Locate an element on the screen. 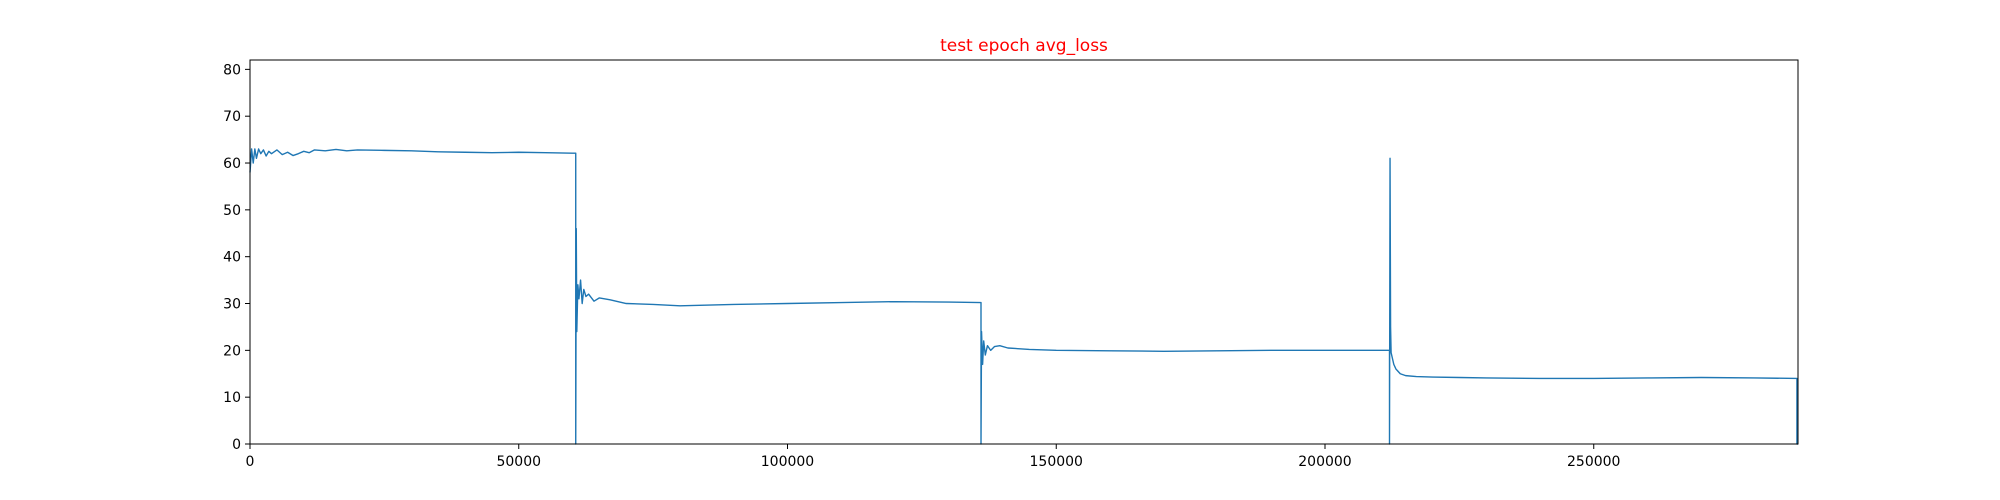 This screenshot has height=500, width=2000. y-tick-label: 40 is located at coordinates (232, 258).